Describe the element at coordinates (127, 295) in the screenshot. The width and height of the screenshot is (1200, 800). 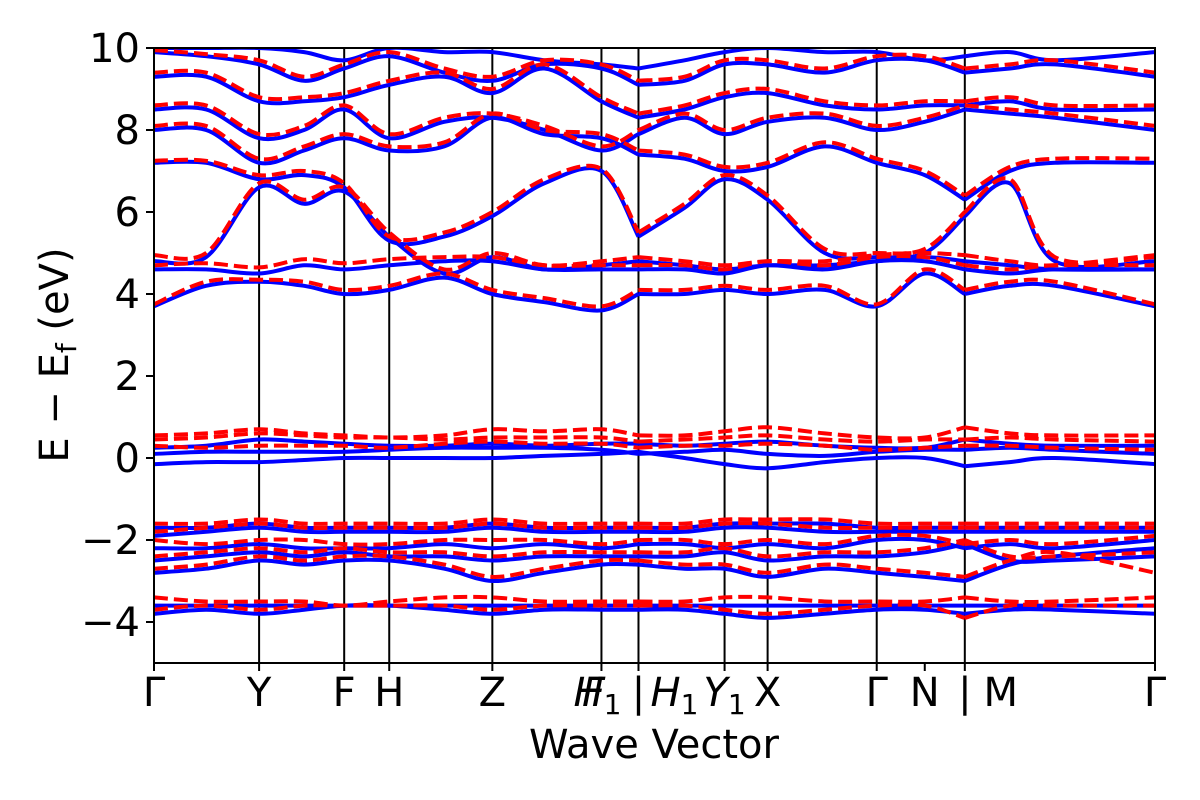
I see `y-tick-label: 4` at that location.